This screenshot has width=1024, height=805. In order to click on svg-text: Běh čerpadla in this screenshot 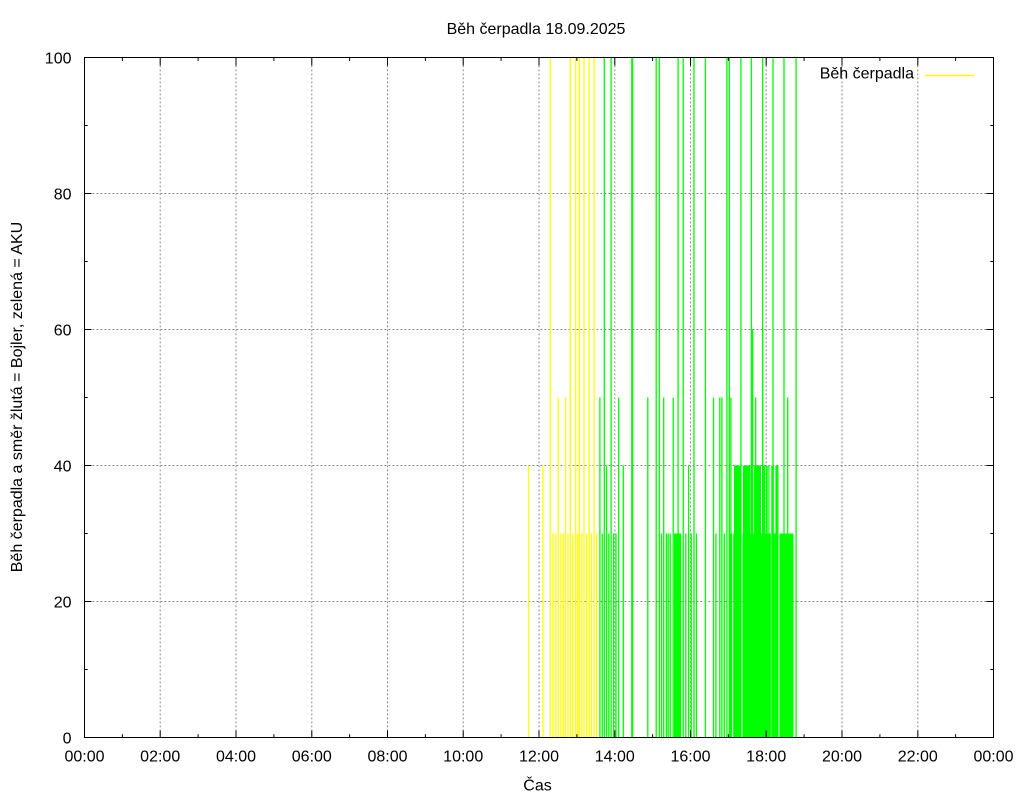, I will do `click(867, 74)`.